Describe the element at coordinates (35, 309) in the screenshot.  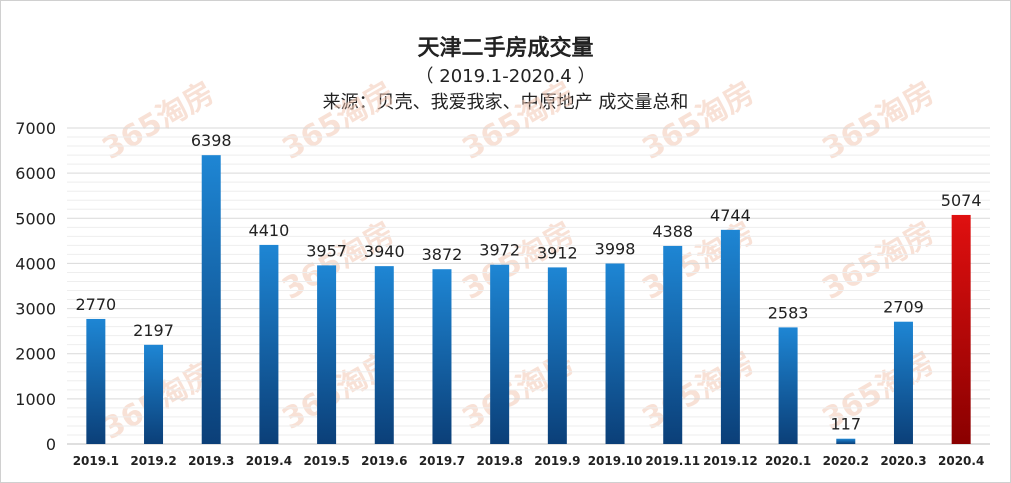
I see `y-tick-label: 3000` at that location.